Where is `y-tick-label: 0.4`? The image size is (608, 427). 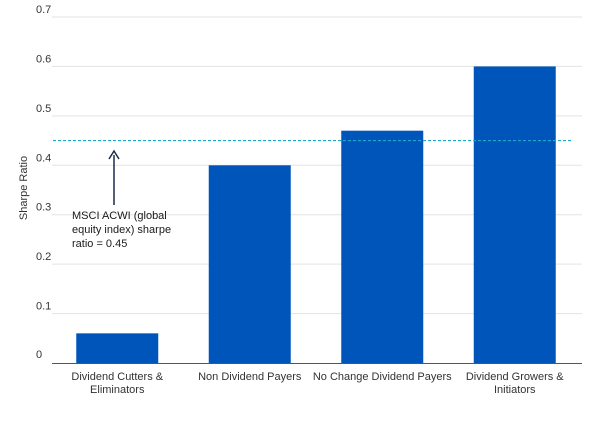 y-tick-label: 0.4 is located at coordinates (43, 158).